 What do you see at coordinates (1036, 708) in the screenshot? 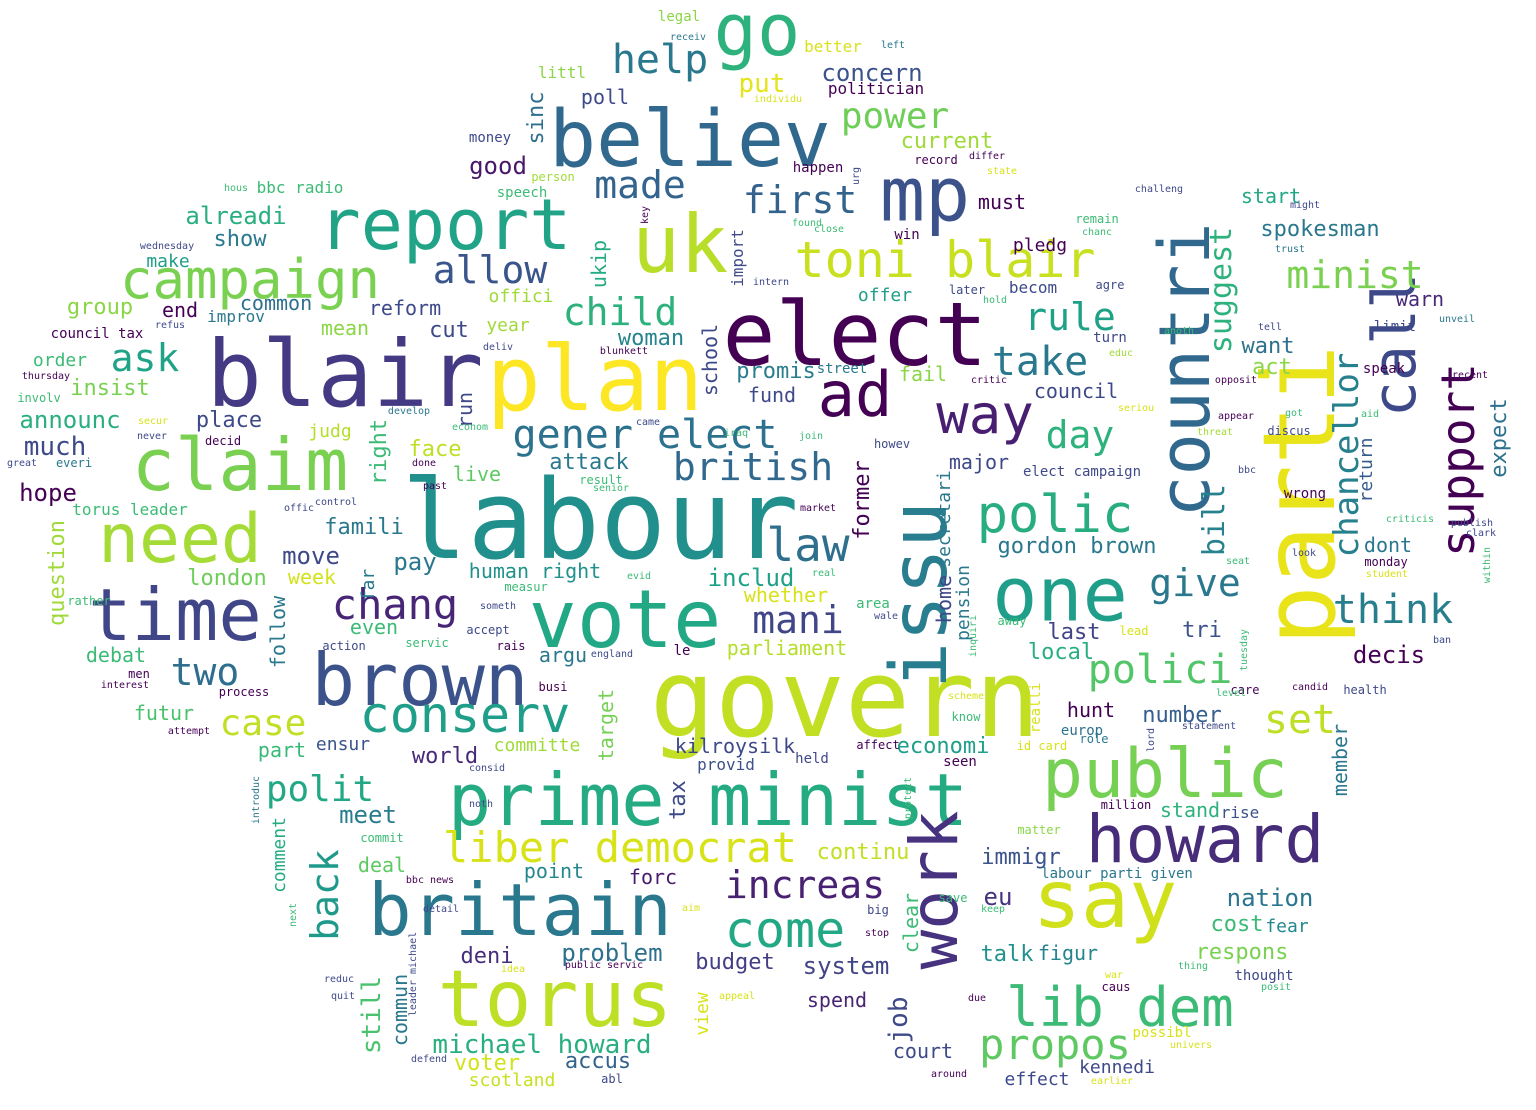
I see `word-realli: realli` at bounding box center [1036, 708].